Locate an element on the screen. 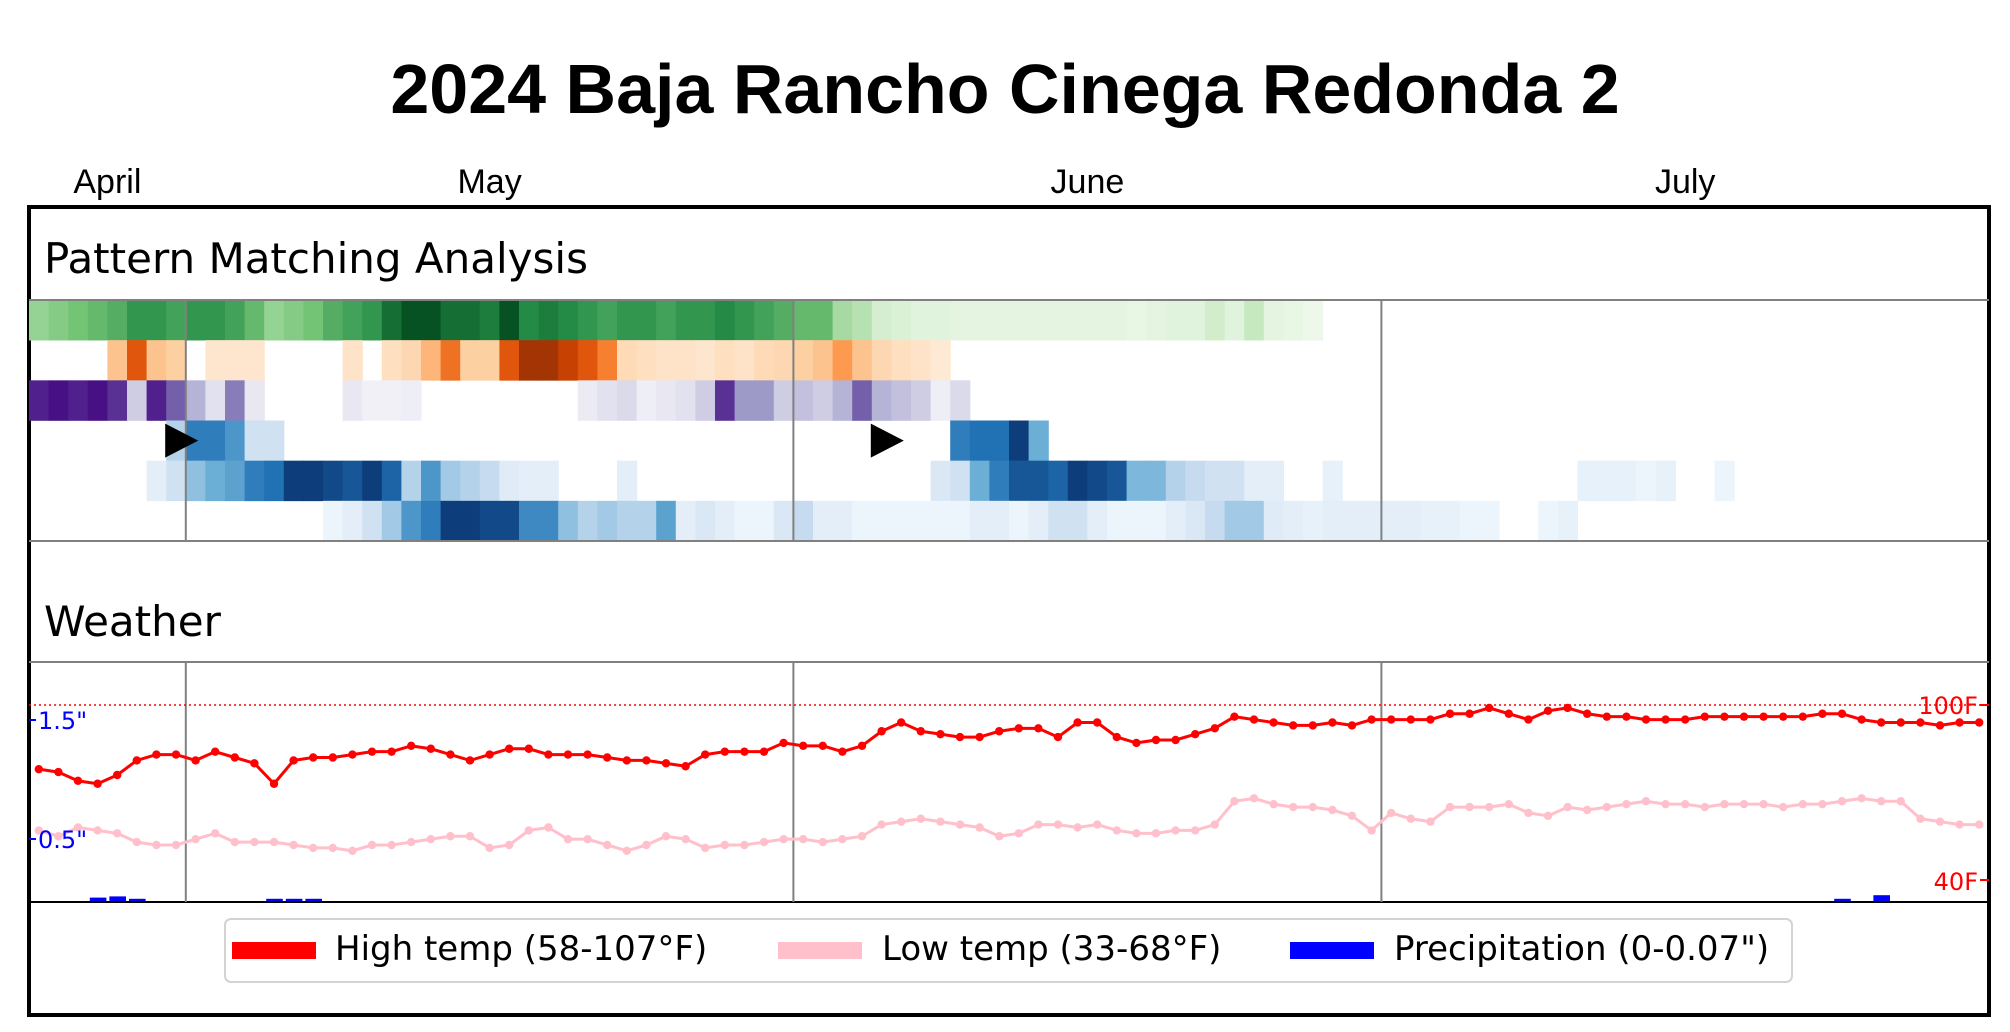  temp-tick-100f: 100F is located at coordinates (1948, 706).